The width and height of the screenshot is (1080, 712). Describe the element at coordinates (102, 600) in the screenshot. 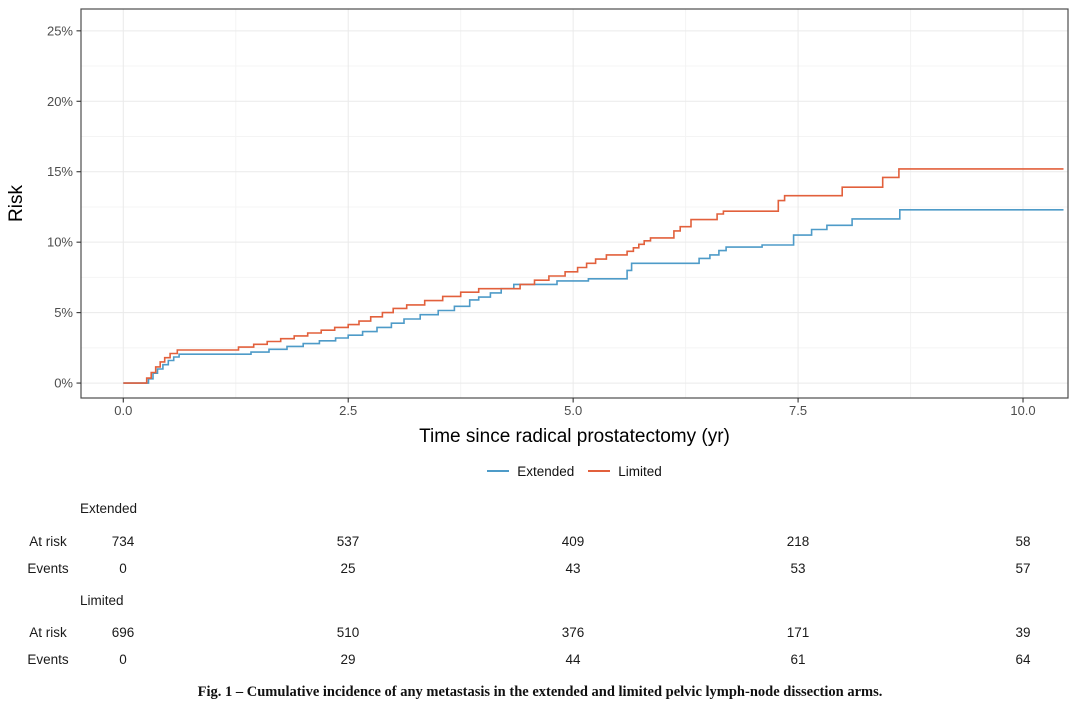

I see `risk-group-label-limited: Limited` at that location.